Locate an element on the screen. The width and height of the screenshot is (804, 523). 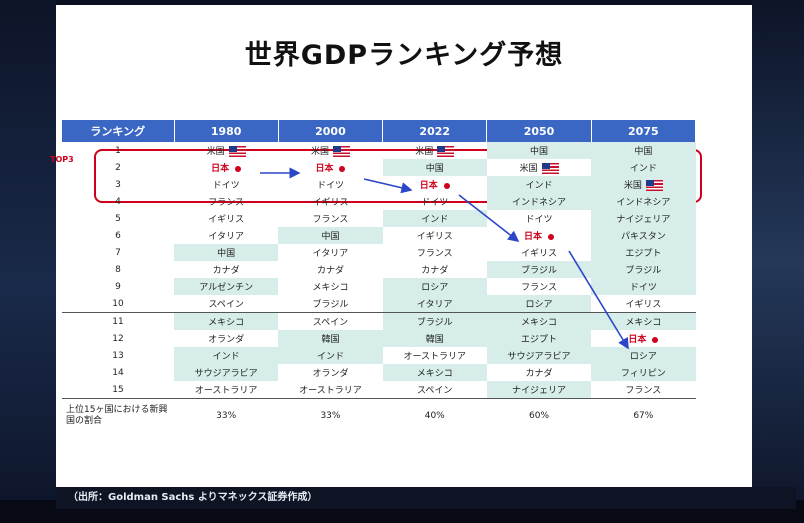
country-name: ブラジル is located at coordinates (539, 271).